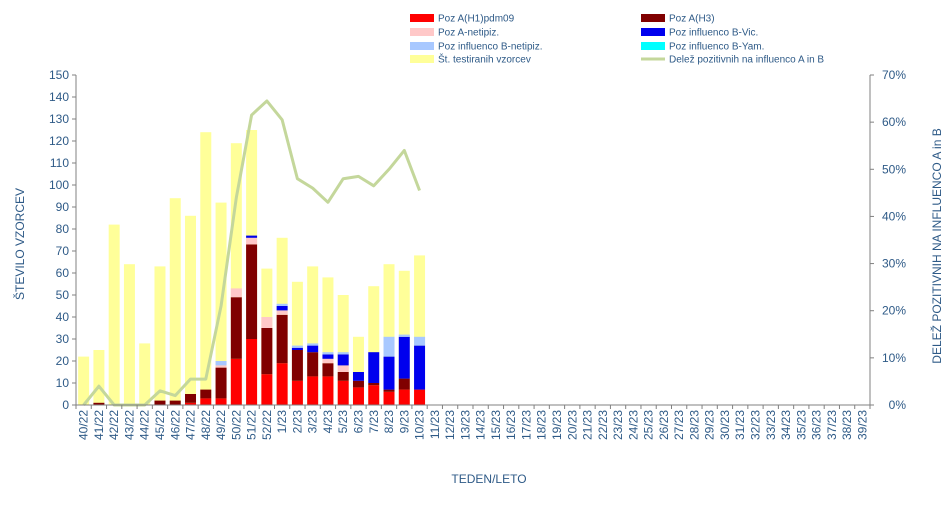  I want to click on bar-series0-52/22, so click(267, 389).